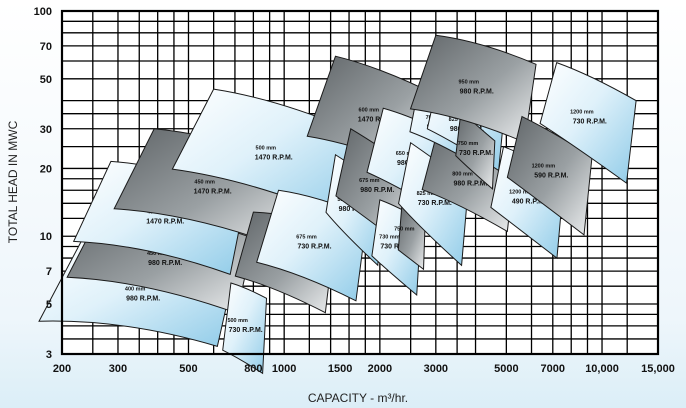  What do you see at coordinates (49, 305) in the screenshot?
I see `y-tick-label-1: 5` at bounding box center [49, 305].